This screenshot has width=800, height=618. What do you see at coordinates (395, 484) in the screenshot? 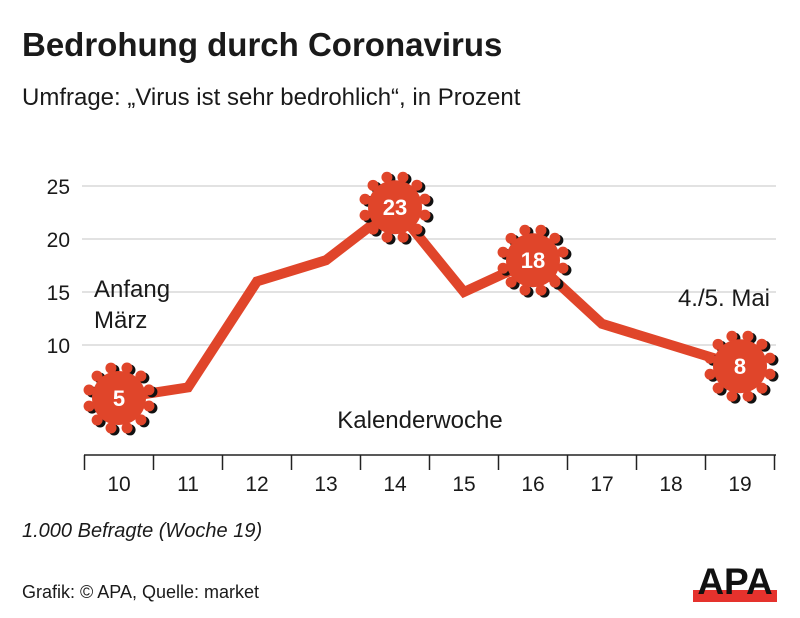
I see `x-tick-label: 14` at bounding box center [395, 484].